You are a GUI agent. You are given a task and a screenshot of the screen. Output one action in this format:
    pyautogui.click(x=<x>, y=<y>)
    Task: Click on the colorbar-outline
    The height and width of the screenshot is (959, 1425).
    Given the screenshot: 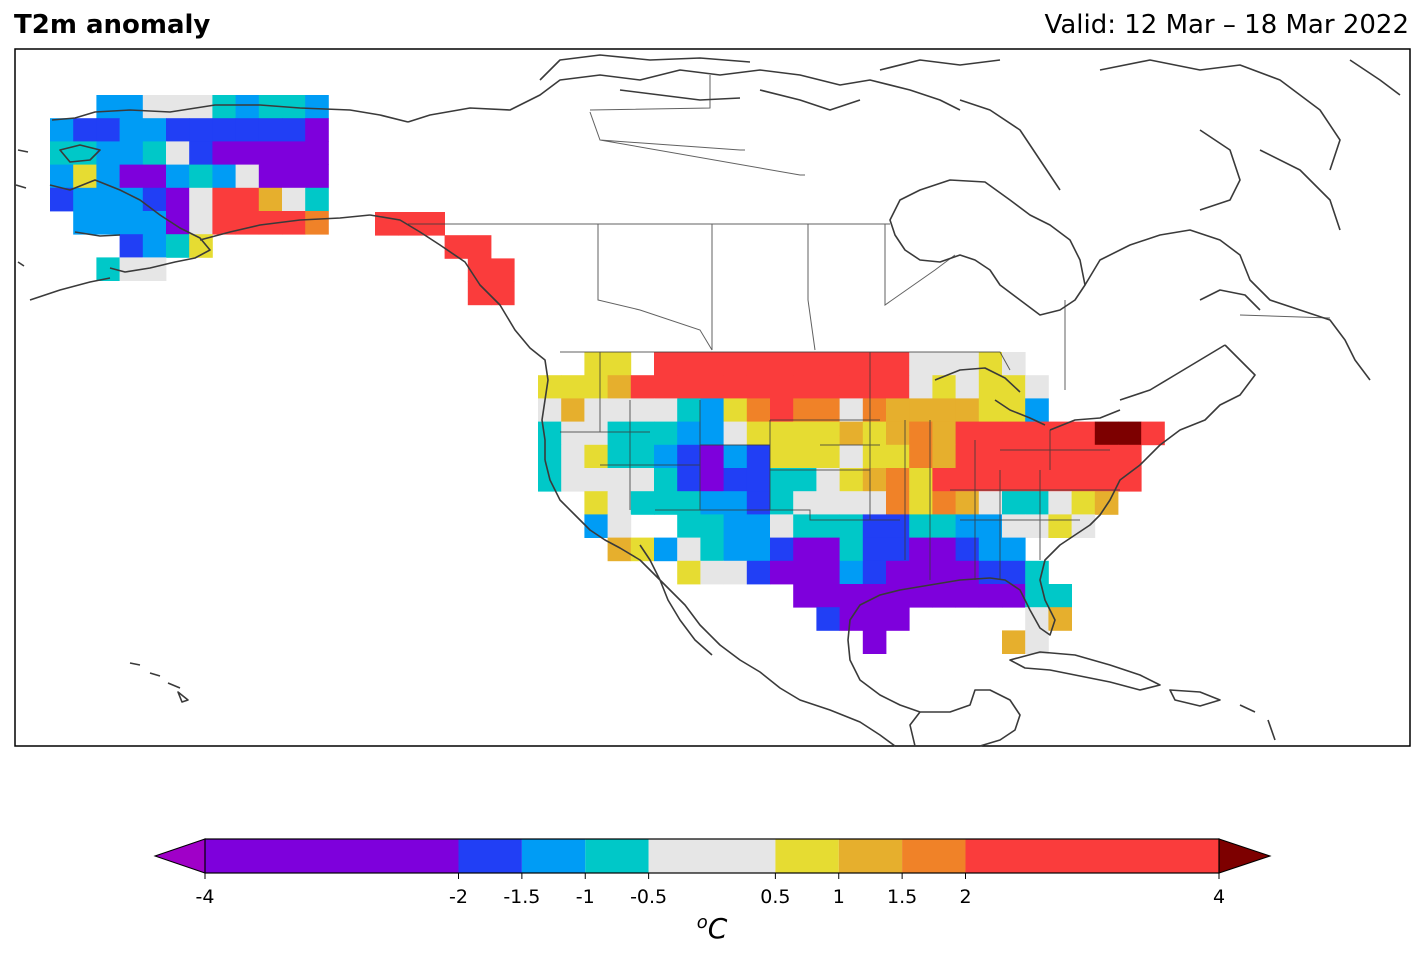 What is the action you would take?
    pyautogui.click(x=712, y=856)
    